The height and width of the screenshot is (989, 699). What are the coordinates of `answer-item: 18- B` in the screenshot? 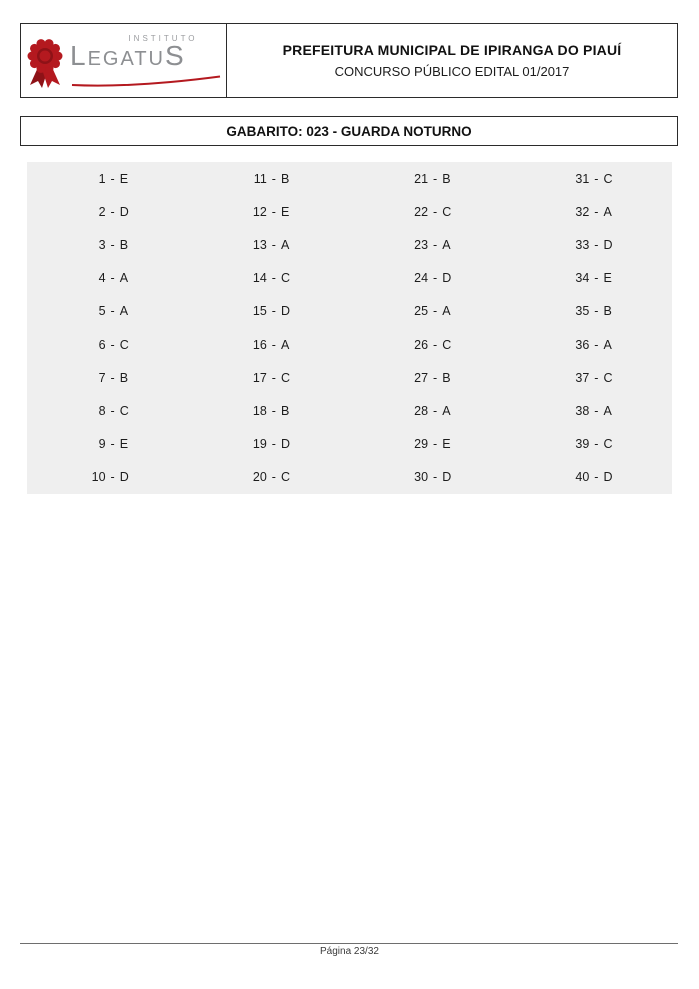 It's located at (268, 411).